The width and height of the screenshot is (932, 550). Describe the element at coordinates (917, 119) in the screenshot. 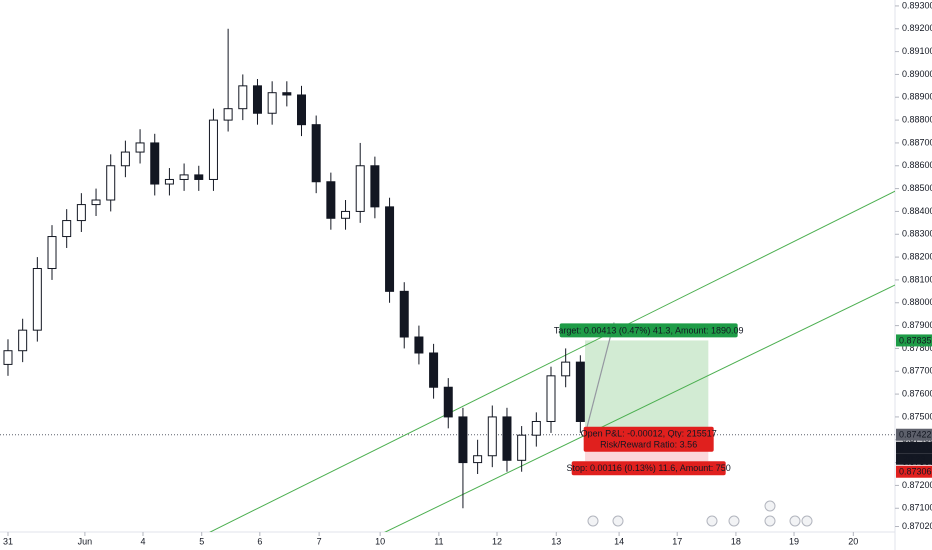

I see `y-tick-label: 0.88800` at that location.